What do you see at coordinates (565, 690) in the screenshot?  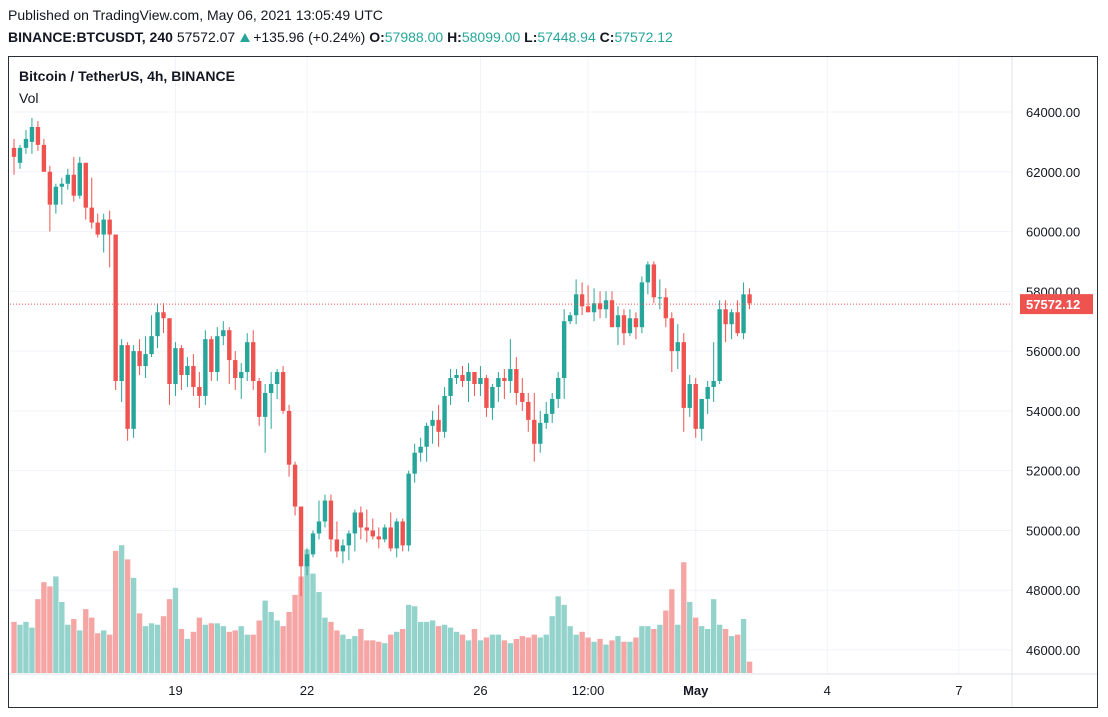 I see `time-axis: 19 22 26 12:00 May 4 7` at bounding box center [565, 690].